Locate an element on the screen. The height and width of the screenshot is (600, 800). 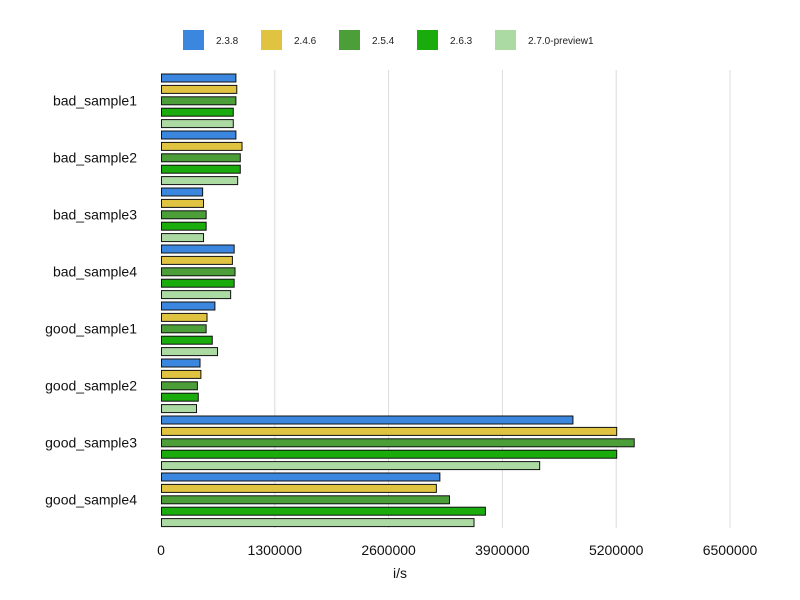
category-label-good-sample1: good_sample1 is located at coordinates (91, 329).